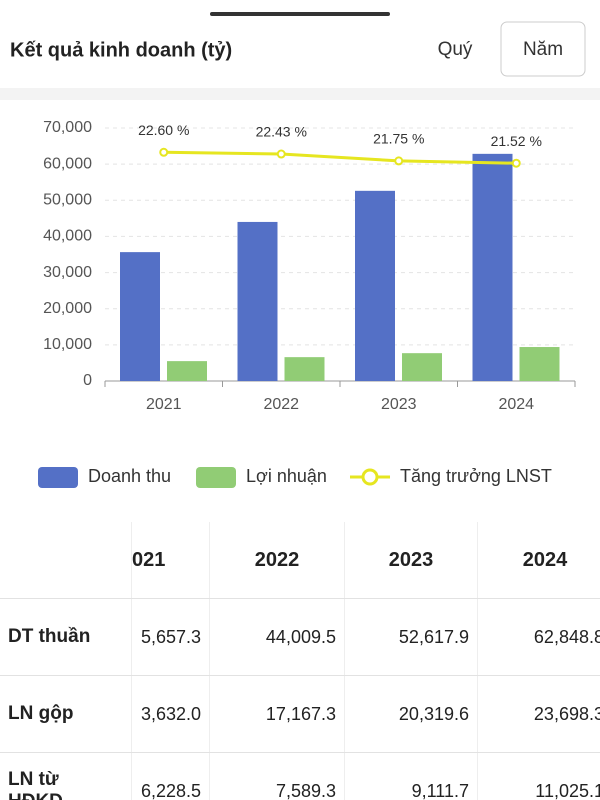 Image resolution: width=600 pixels, height=800 pixels. What do you see at coordinates (516, 404) in the screenshot?
I see `x-tick-label: 2024` at bounding box center [516, 404].